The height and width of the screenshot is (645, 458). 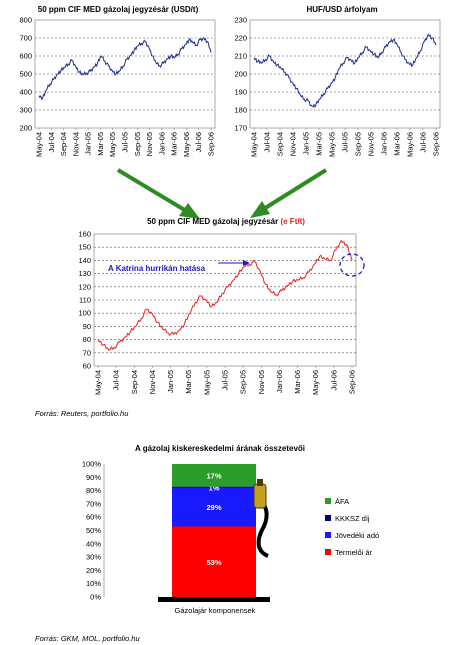 I want to click on y-tick-label: 800, so click(x=25, y=20).